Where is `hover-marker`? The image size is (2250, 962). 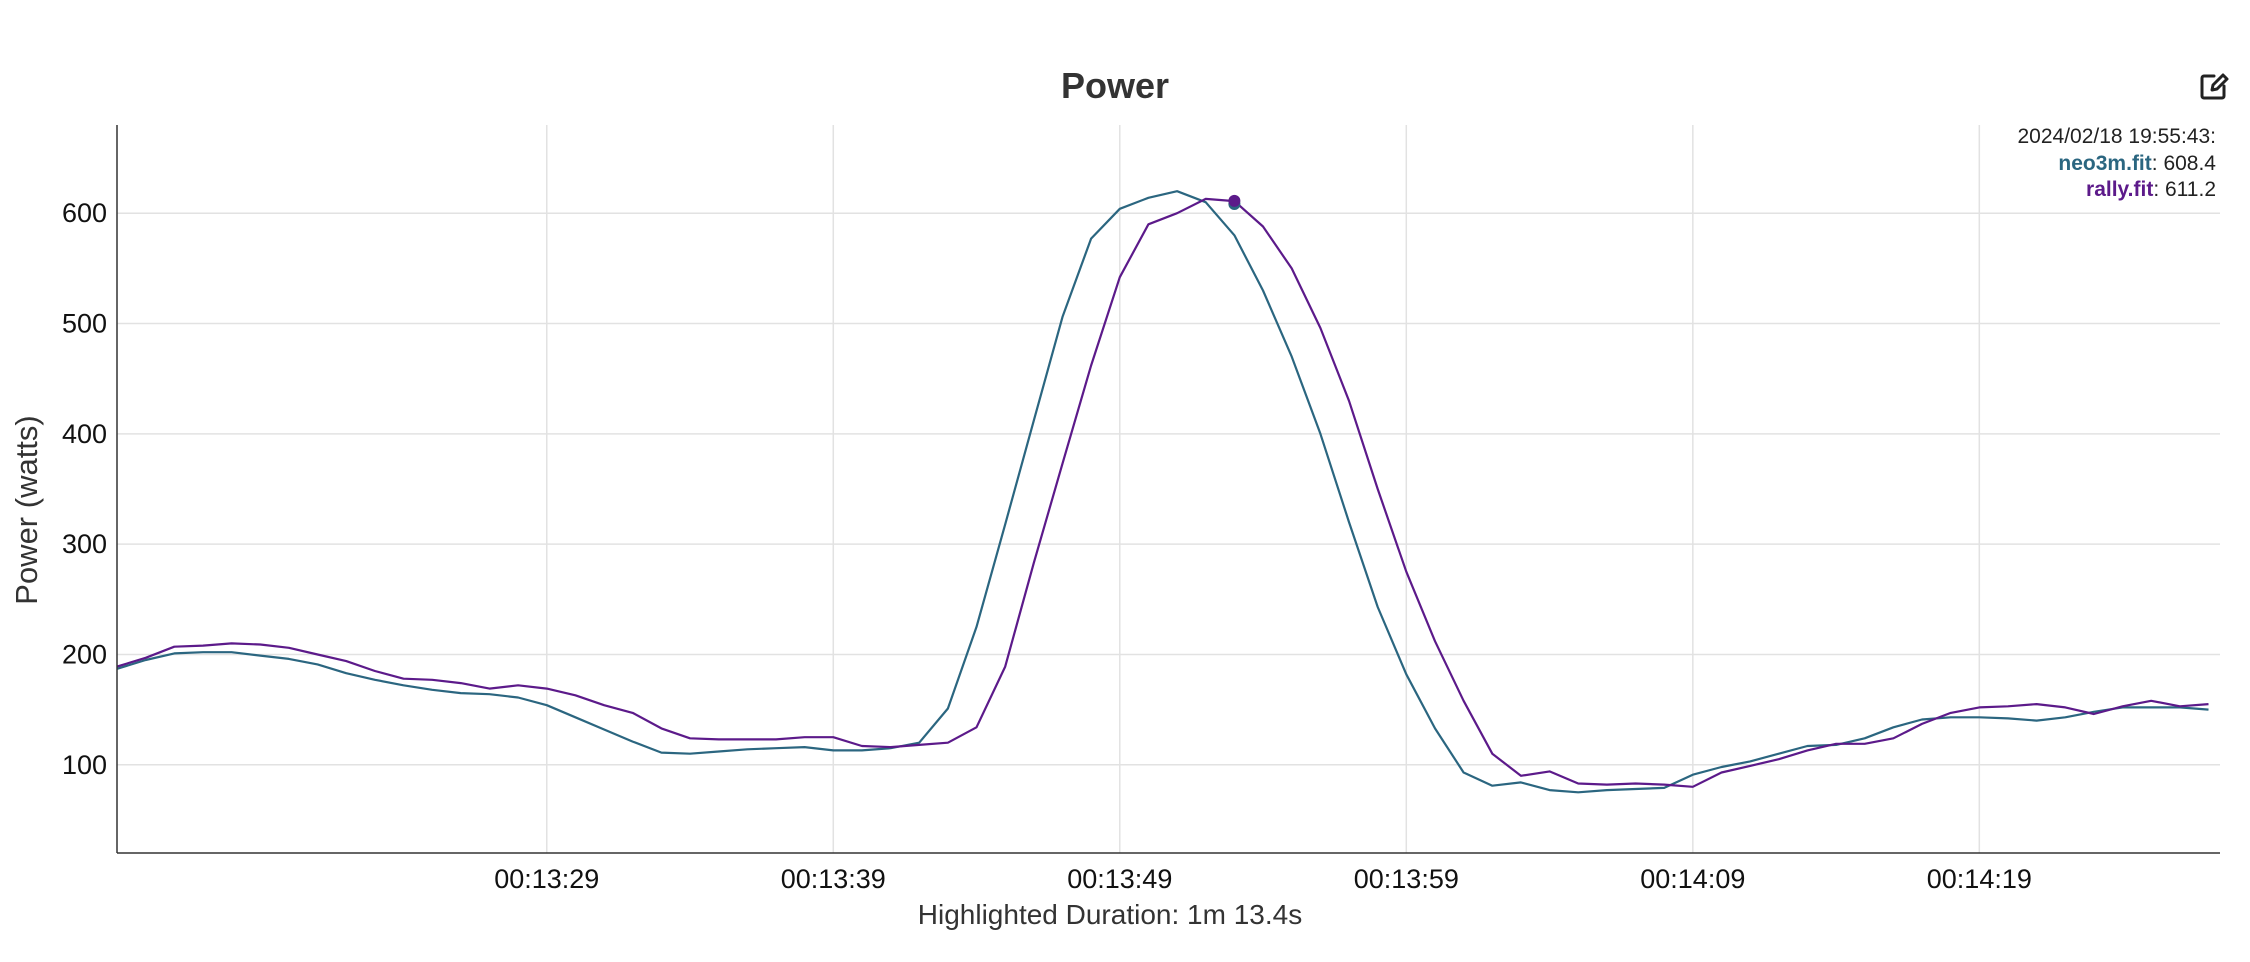
hover-marker is located at coordinates (1234, 200).